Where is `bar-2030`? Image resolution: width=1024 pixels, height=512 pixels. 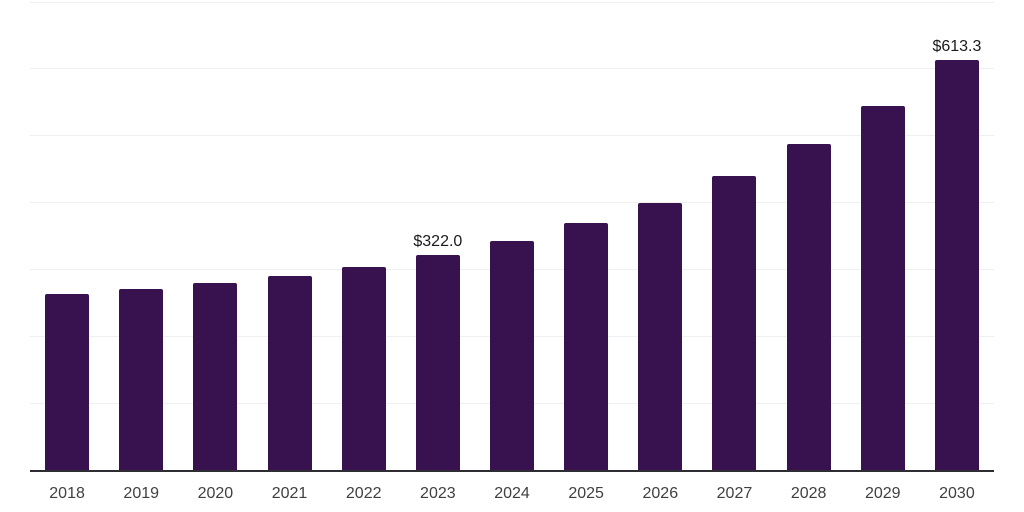 bar-2030 is located at coordinates (956, 264).